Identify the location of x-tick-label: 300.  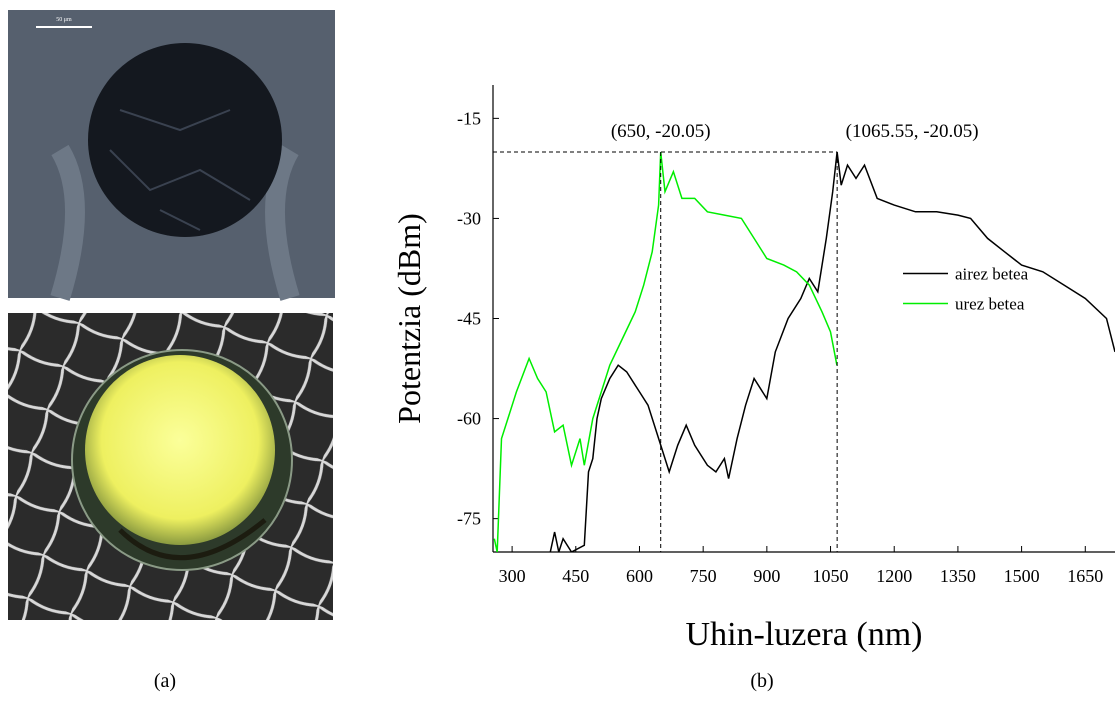
(512, 576).